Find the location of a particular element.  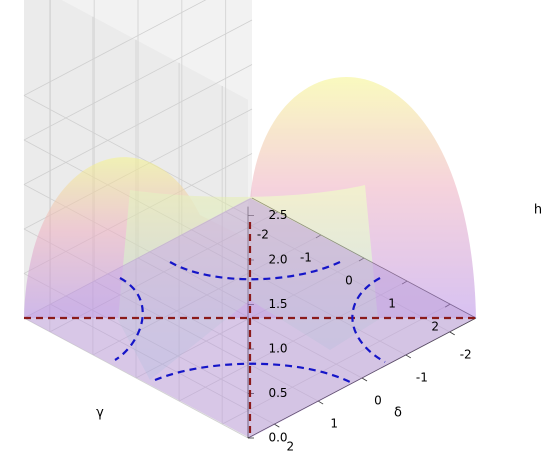

x-tick-label: -2 is located at coordinates (263, 234).